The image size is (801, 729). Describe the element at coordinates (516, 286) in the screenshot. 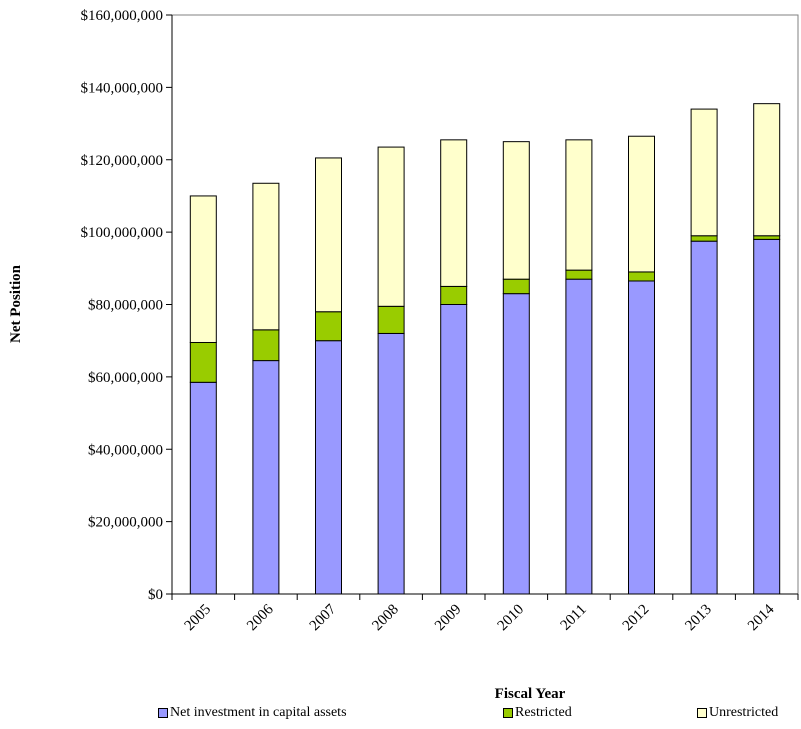

I see `bar-segment-restricted-2010` at that location.